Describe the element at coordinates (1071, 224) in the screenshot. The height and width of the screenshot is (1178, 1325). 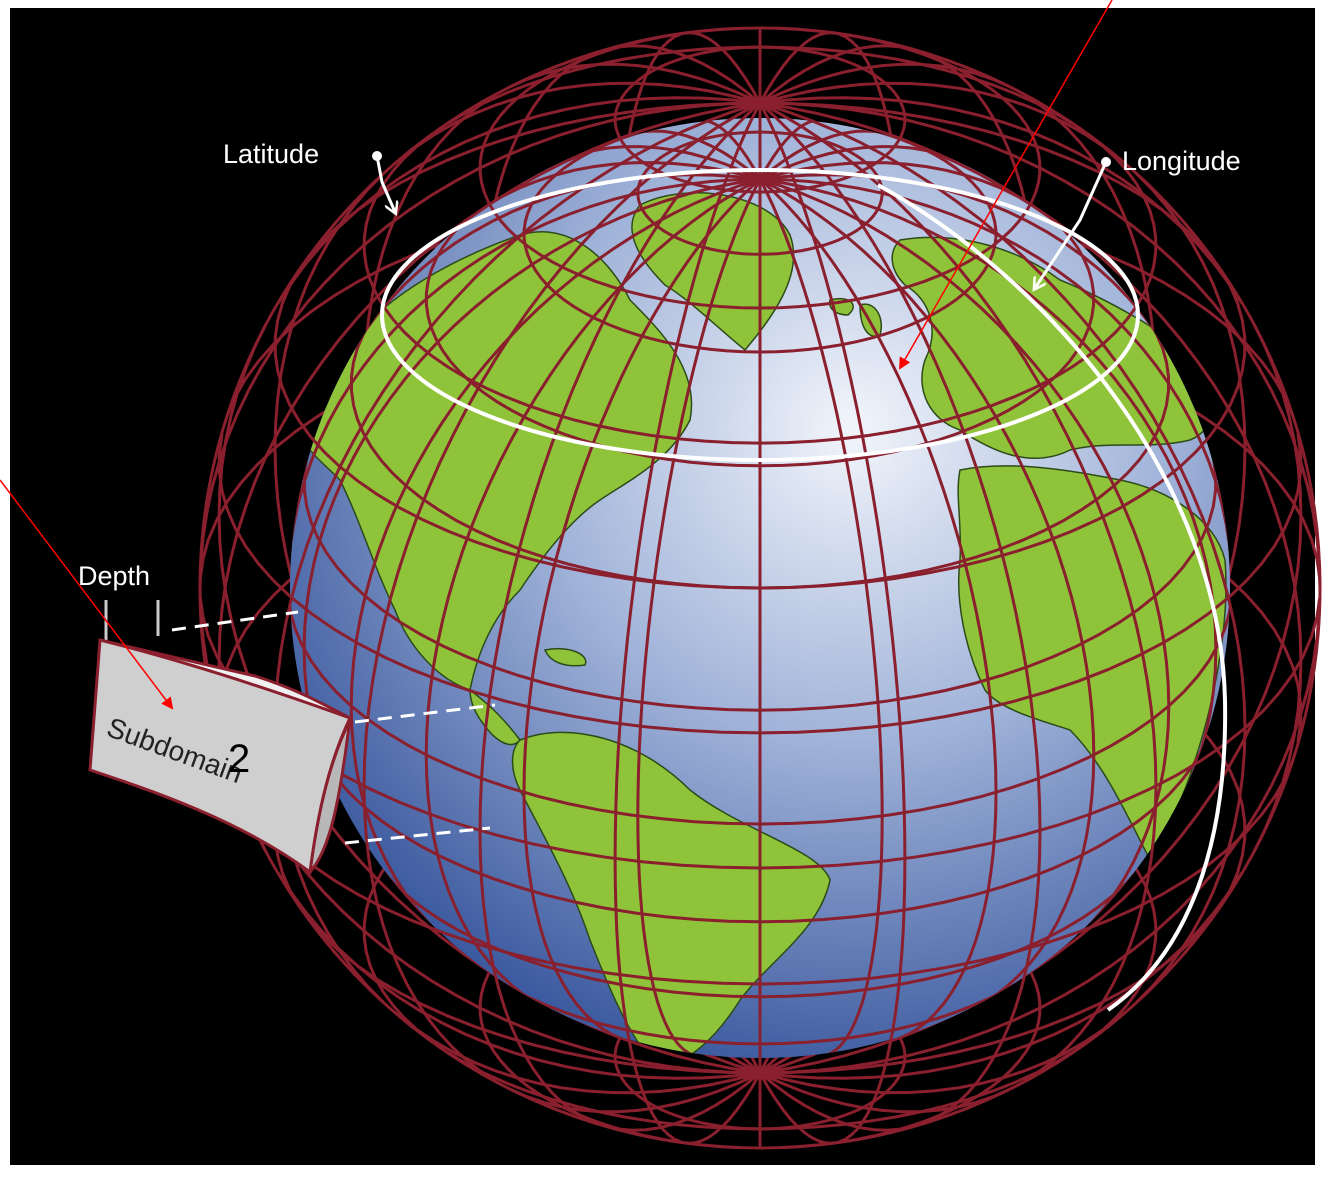
I see `longitude-arrow-icon` at that location.